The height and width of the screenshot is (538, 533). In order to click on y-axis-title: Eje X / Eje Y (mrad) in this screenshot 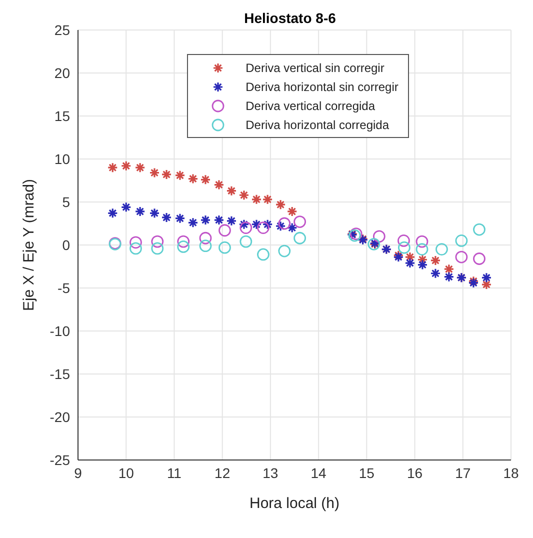, I will do `click(29, 245)`.